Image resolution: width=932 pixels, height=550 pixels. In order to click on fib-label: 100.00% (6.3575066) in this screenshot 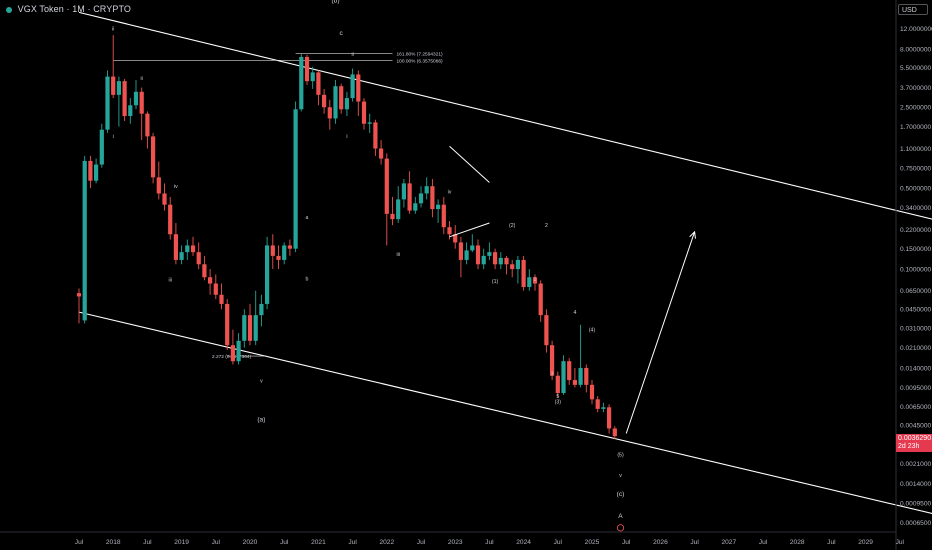, I will do `click(420, 61)`.